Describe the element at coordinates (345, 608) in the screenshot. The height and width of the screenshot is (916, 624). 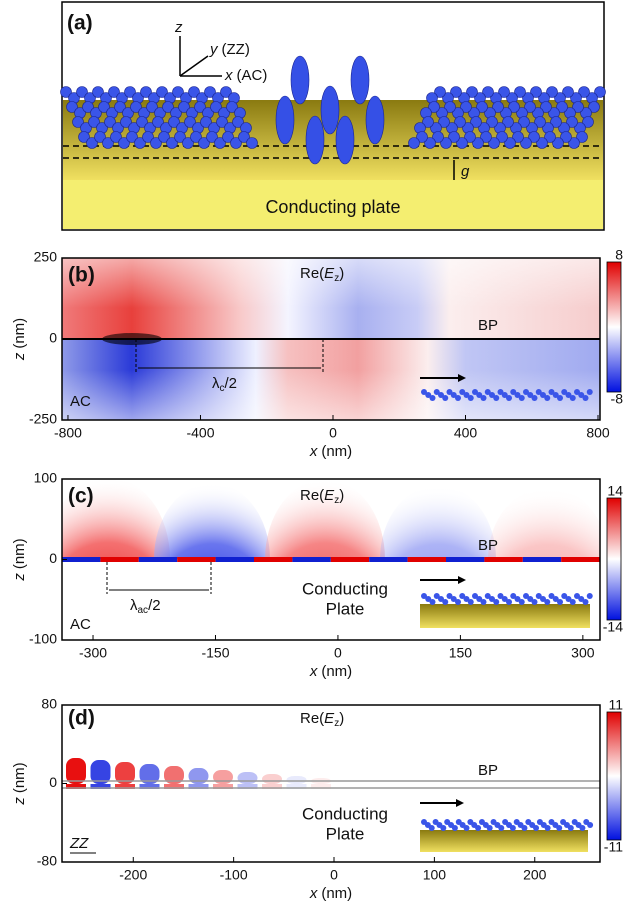
I see `plate-label: Plate` at that location.